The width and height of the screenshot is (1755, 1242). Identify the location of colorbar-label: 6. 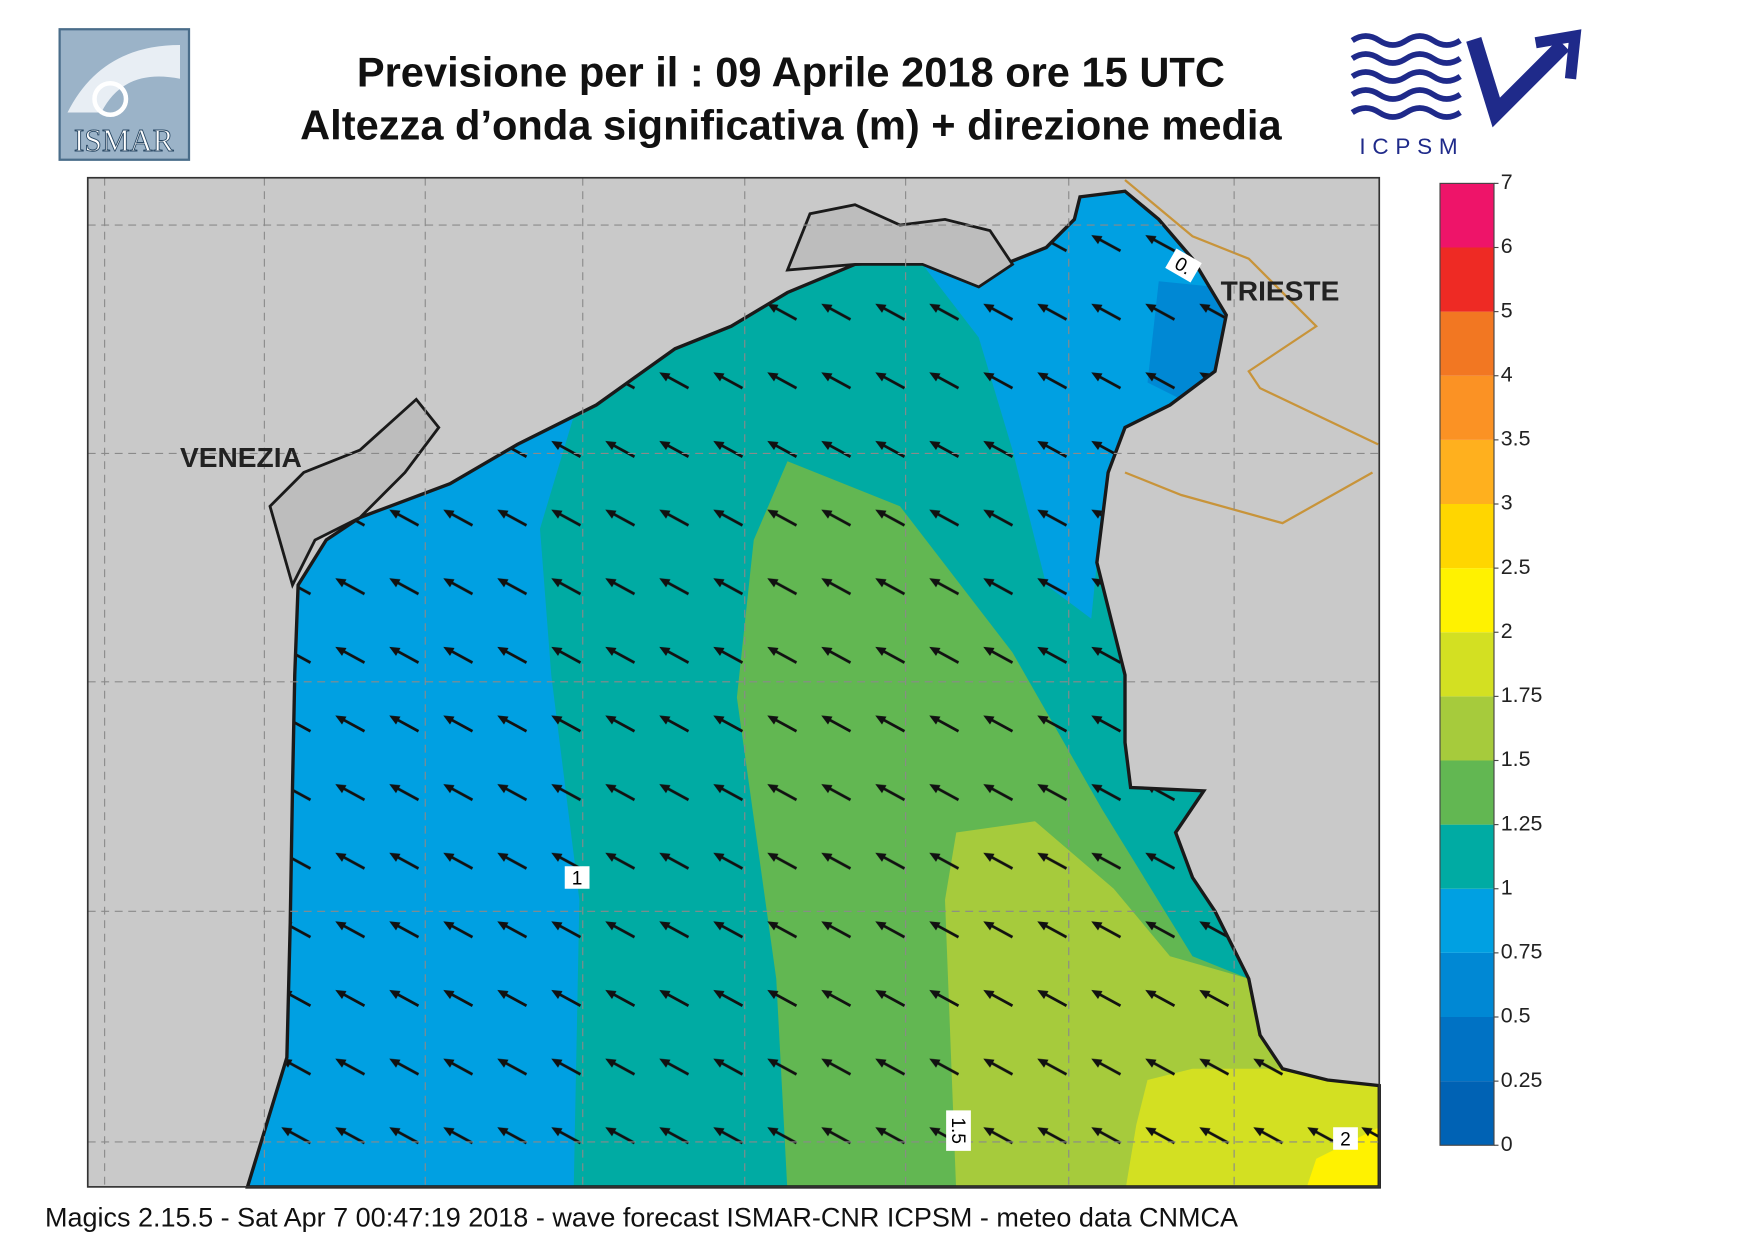
(1507, 246).